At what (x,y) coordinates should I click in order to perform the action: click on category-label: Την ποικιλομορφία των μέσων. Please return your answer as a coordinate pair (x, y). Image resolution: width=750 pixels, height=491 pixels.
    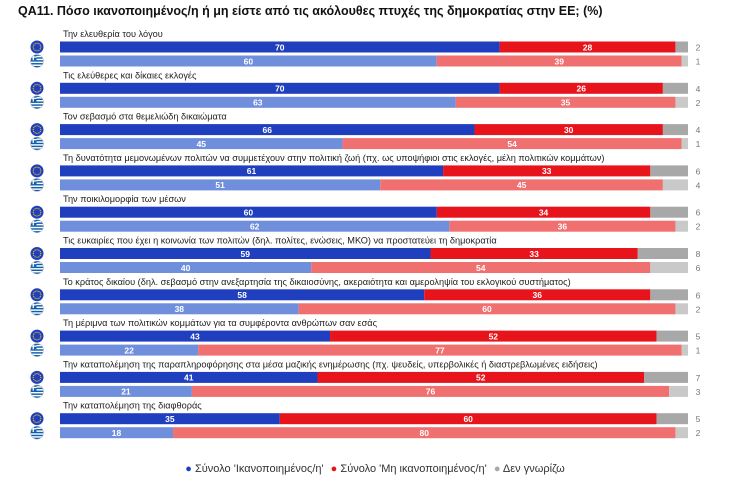
    Looking at the image, I should click on (124, 199).